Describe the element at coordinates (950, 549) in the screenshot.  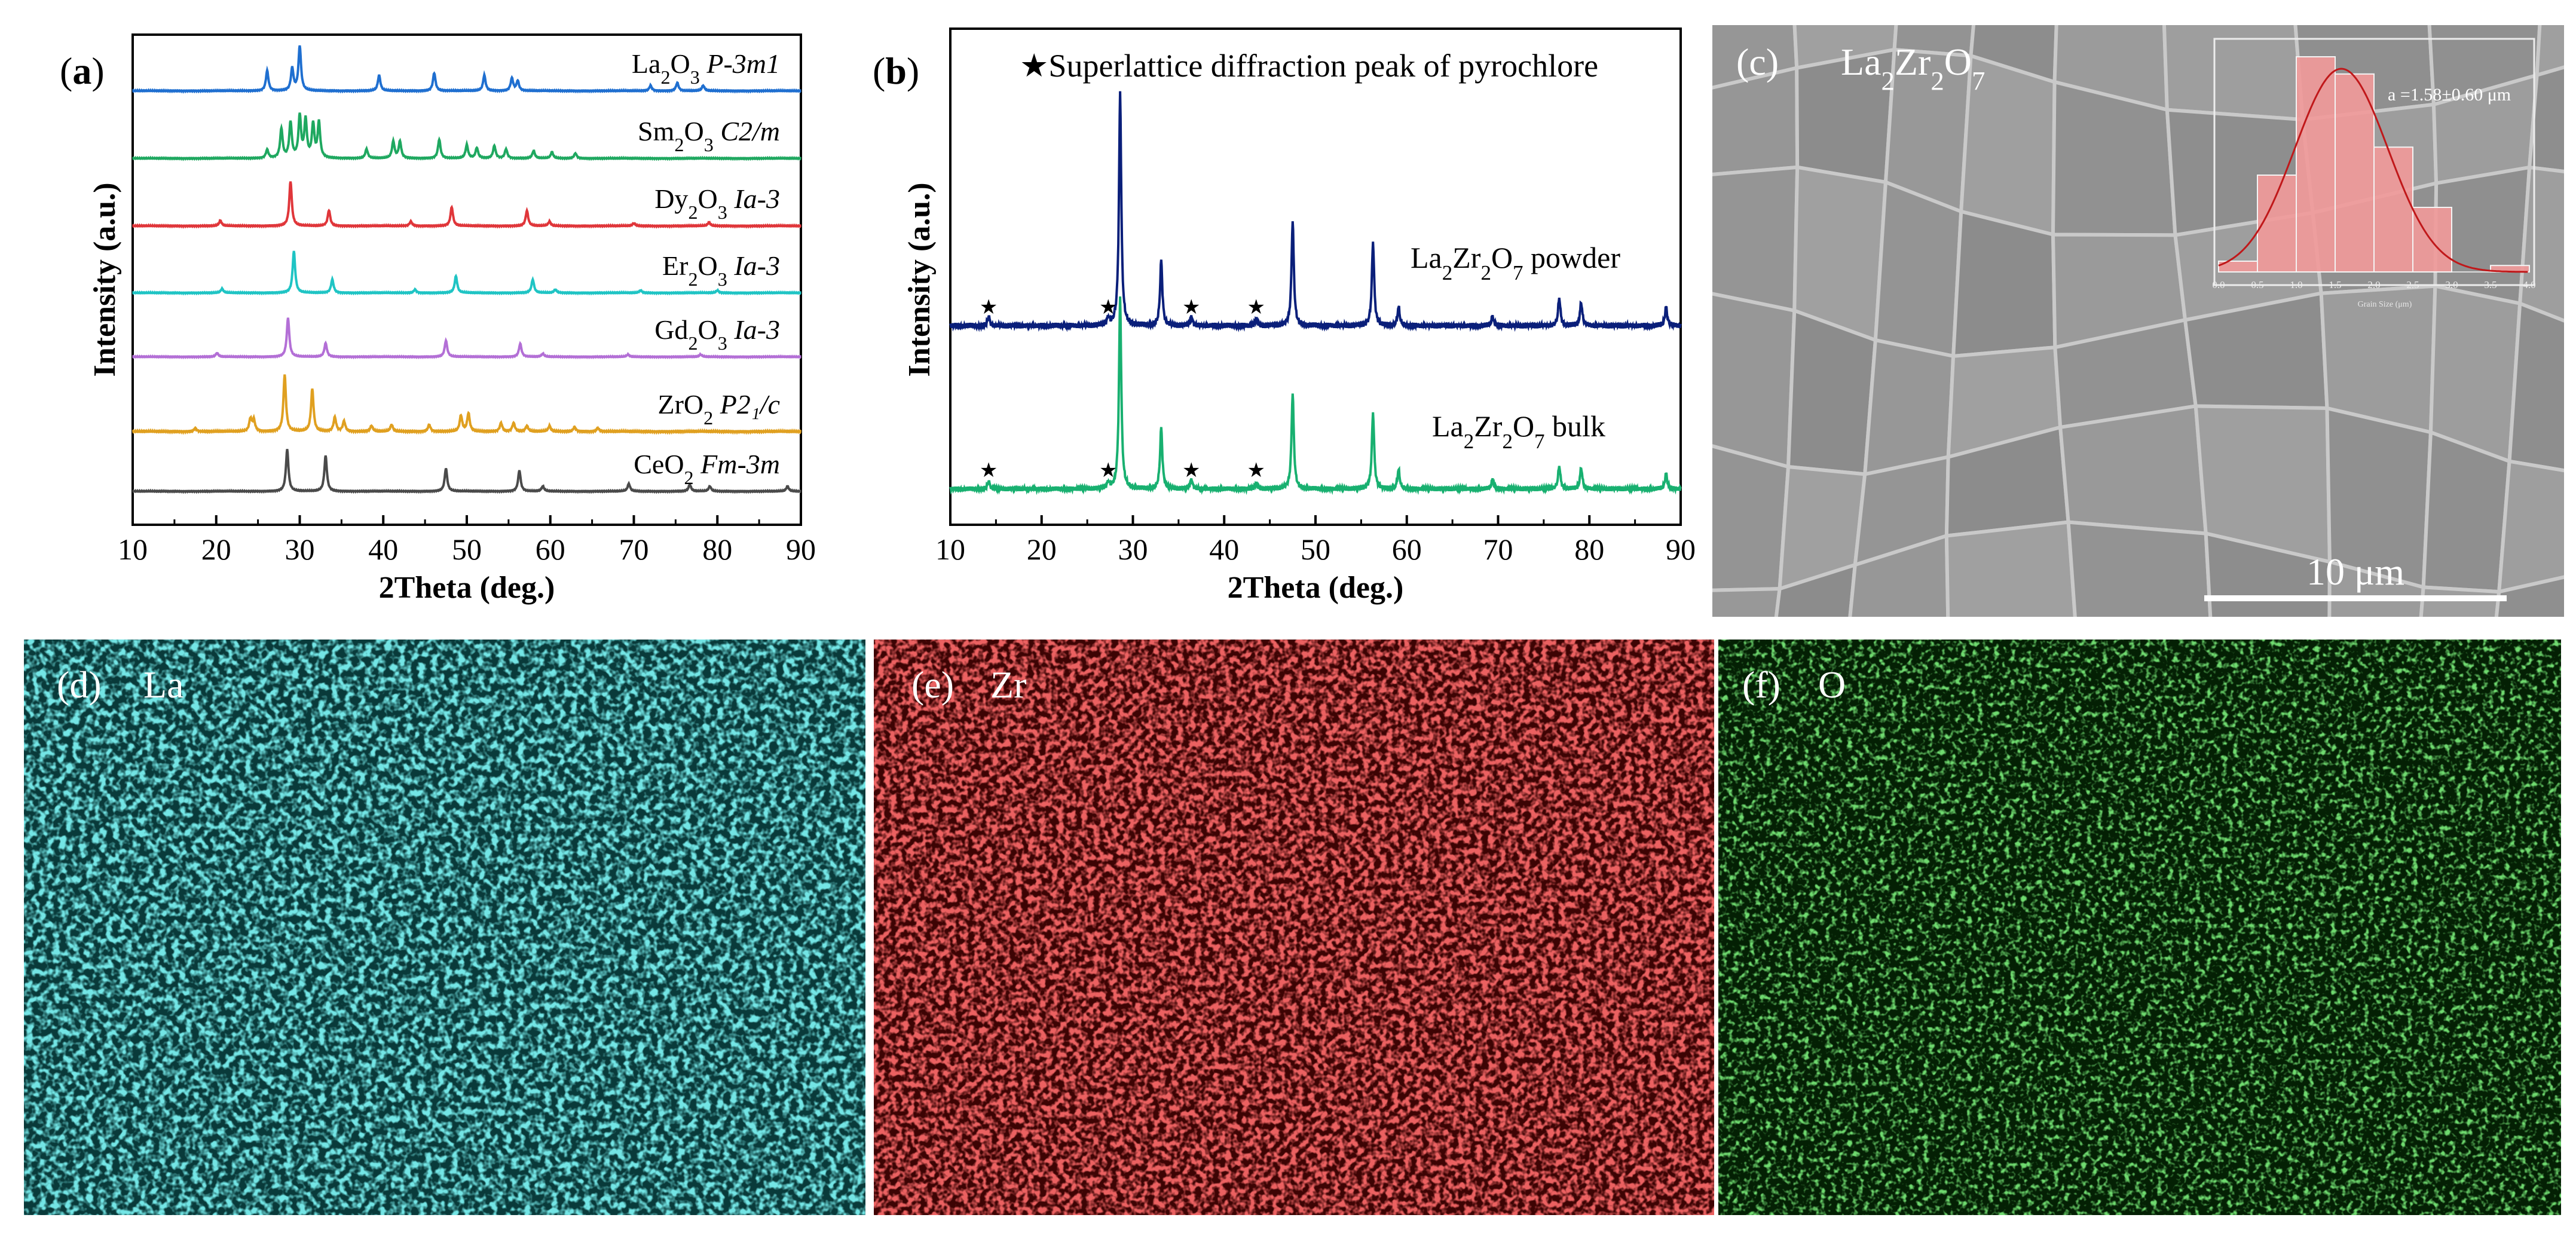
I see `panel-b-x-tick-label: 10` at that location.